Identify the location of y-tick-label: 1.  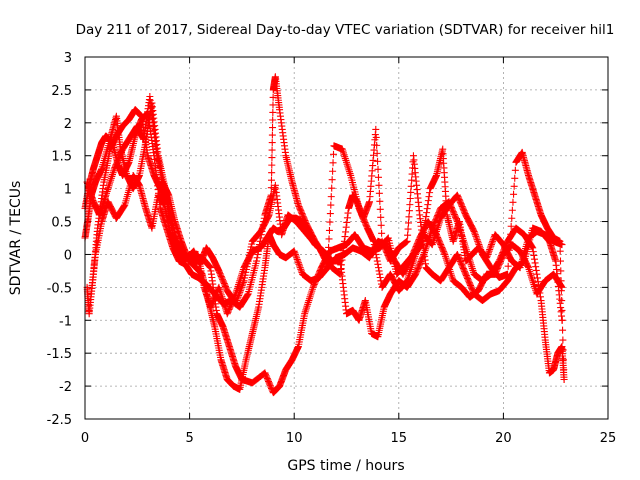
(68, 190).